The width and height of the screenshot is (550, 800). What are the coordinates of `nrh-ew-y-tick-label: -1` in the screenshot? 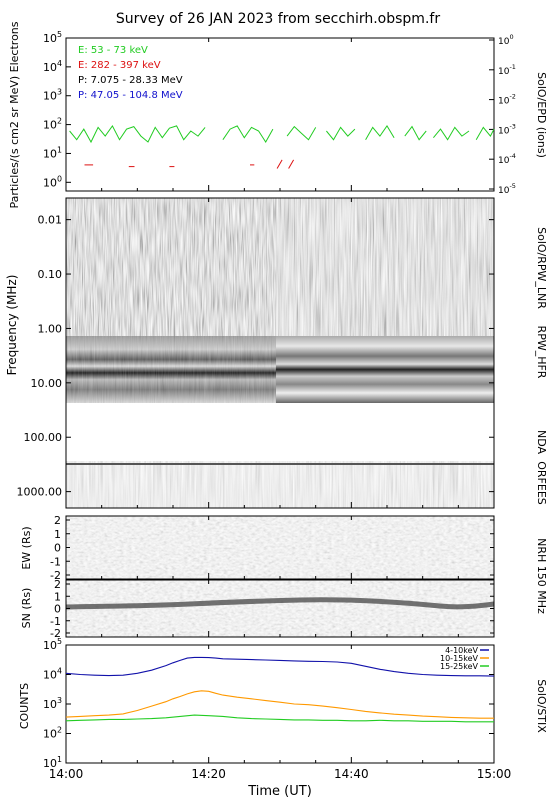 It's located at (55, 561).